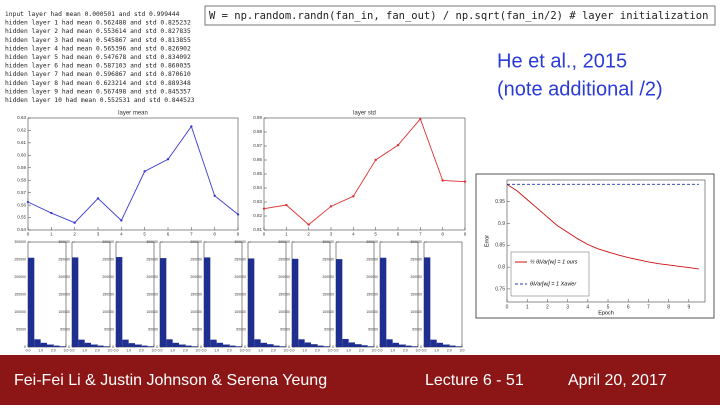  What do you see at coordinates (442, 234) in the screenshot?
I see `x-tick-label: 8` at bounding box center [442, 234].